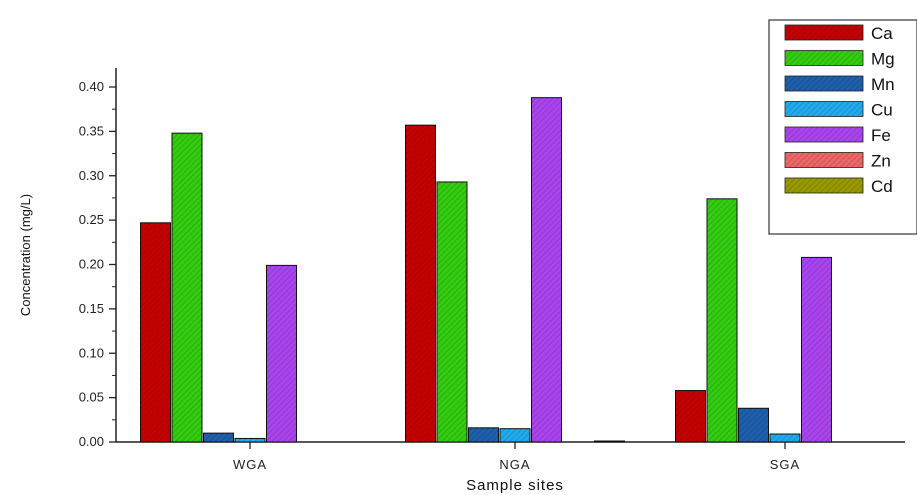 The image size is (917, 495). Describe the element at coordinates (91, 86) in the screenshot. I see `y-tick-label: 0.40` at that location.